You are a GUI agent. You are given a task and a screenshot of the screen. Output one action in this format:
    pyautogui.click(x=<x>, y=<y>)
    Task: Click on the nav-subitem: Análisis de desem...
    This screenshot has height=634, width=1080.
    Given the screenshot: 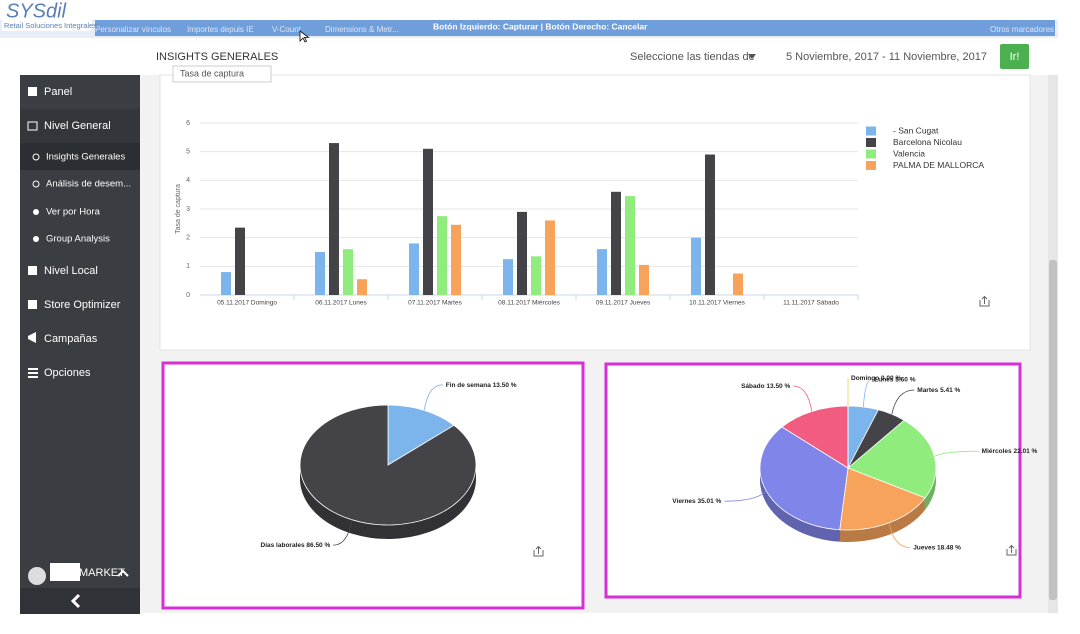 What is the action you would take?
    pyautogui.click(x=88, y=184)
    